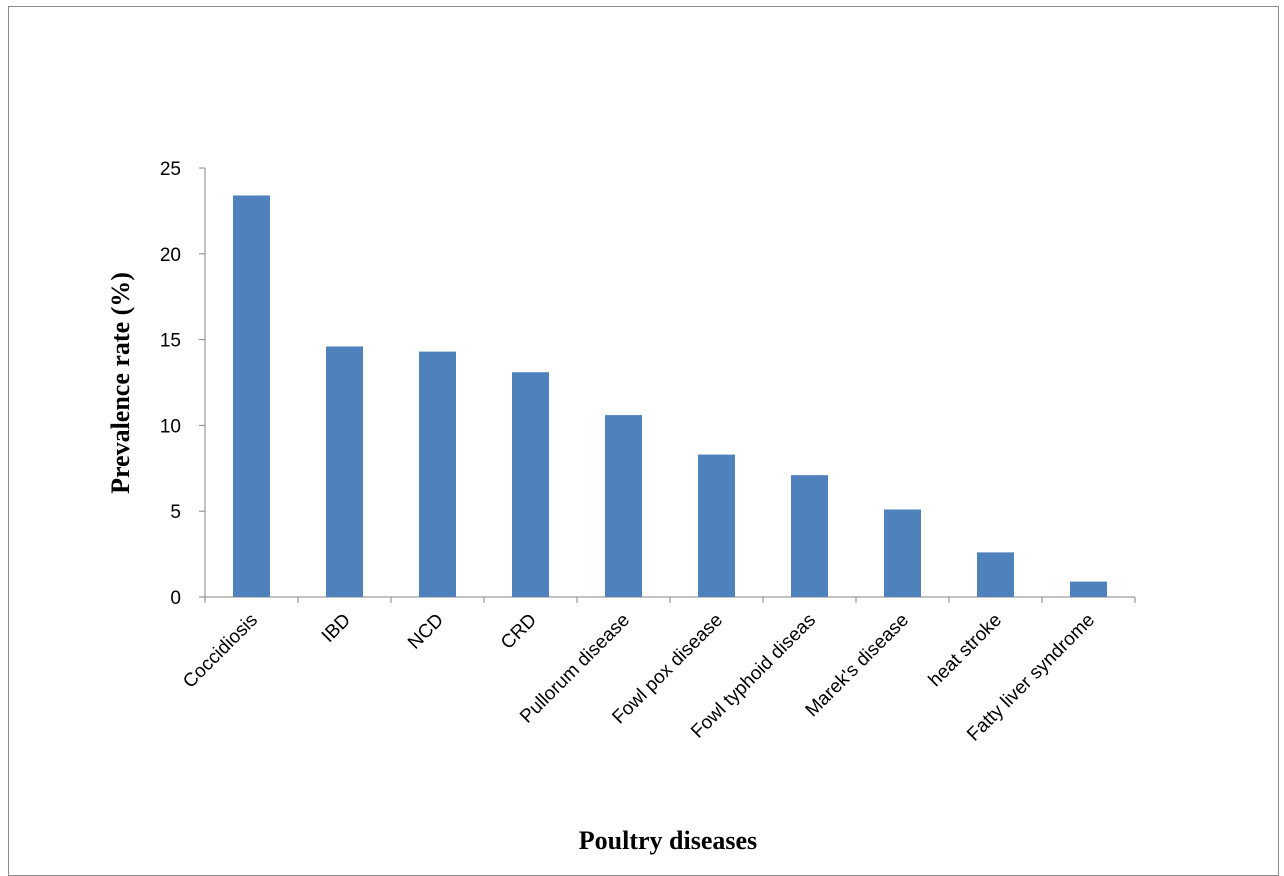 The image size is (1284, 876). What do you see at coordinates (336, 628) in the screenshot?
I see `x-tick-label: IBD` at bounding box center [336, 628].